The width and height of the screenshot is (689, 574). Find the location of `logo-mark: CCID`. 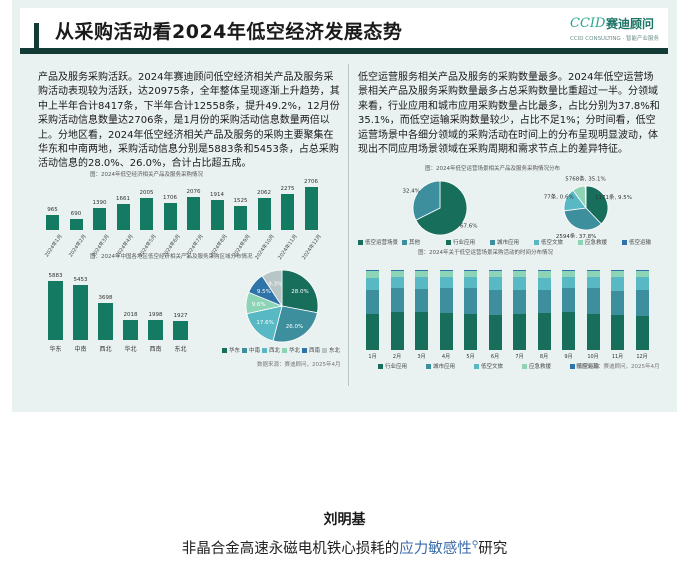

logo-mark: CCID is located at coordinates (588, 23).